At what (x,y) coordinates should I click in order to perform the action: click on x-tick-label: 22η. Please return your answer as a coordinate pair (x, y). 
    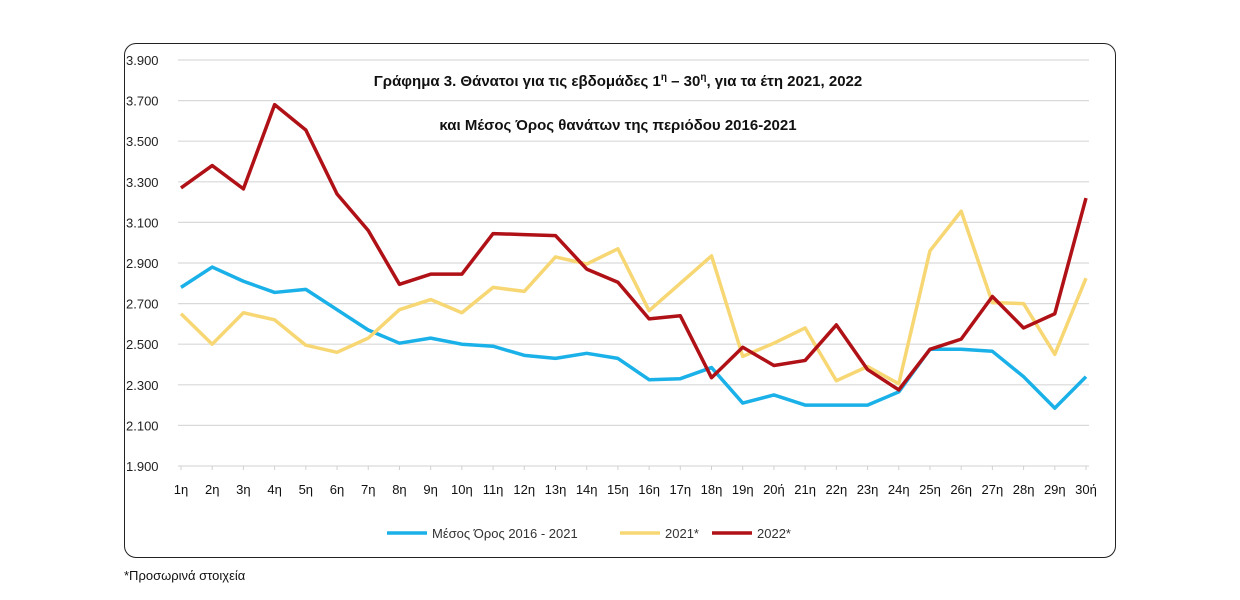
    Looking at the image, I should click on (836, 489).